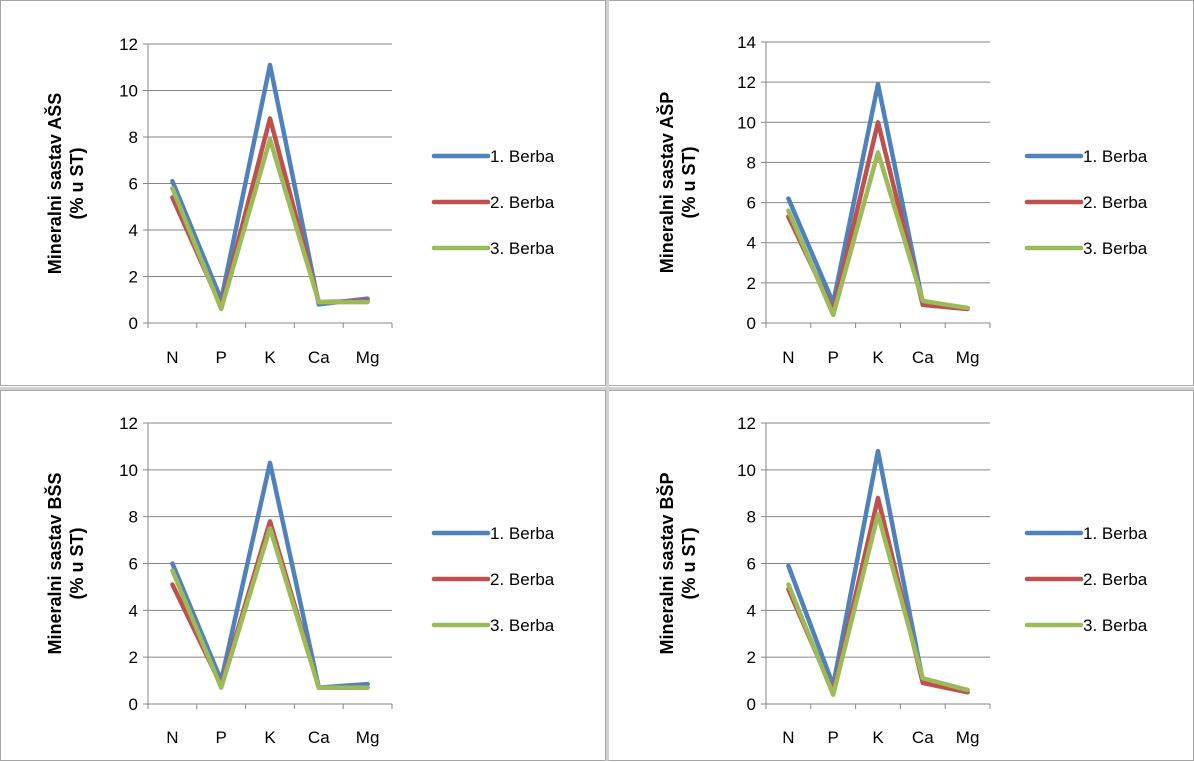  What do you see at coordinates (746, 42) in the screenshot?
I see `y-tick-label: 14` at bounding box center [746, 42].